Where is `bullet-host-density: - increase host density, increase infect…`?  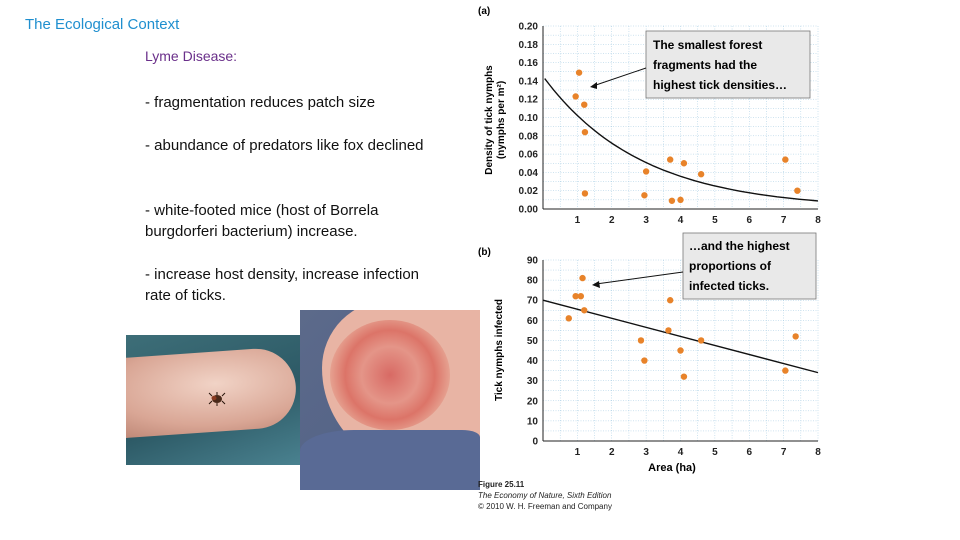
bullet-host-density: - increase host density, increase infect… is located at coordinates (282, 285).